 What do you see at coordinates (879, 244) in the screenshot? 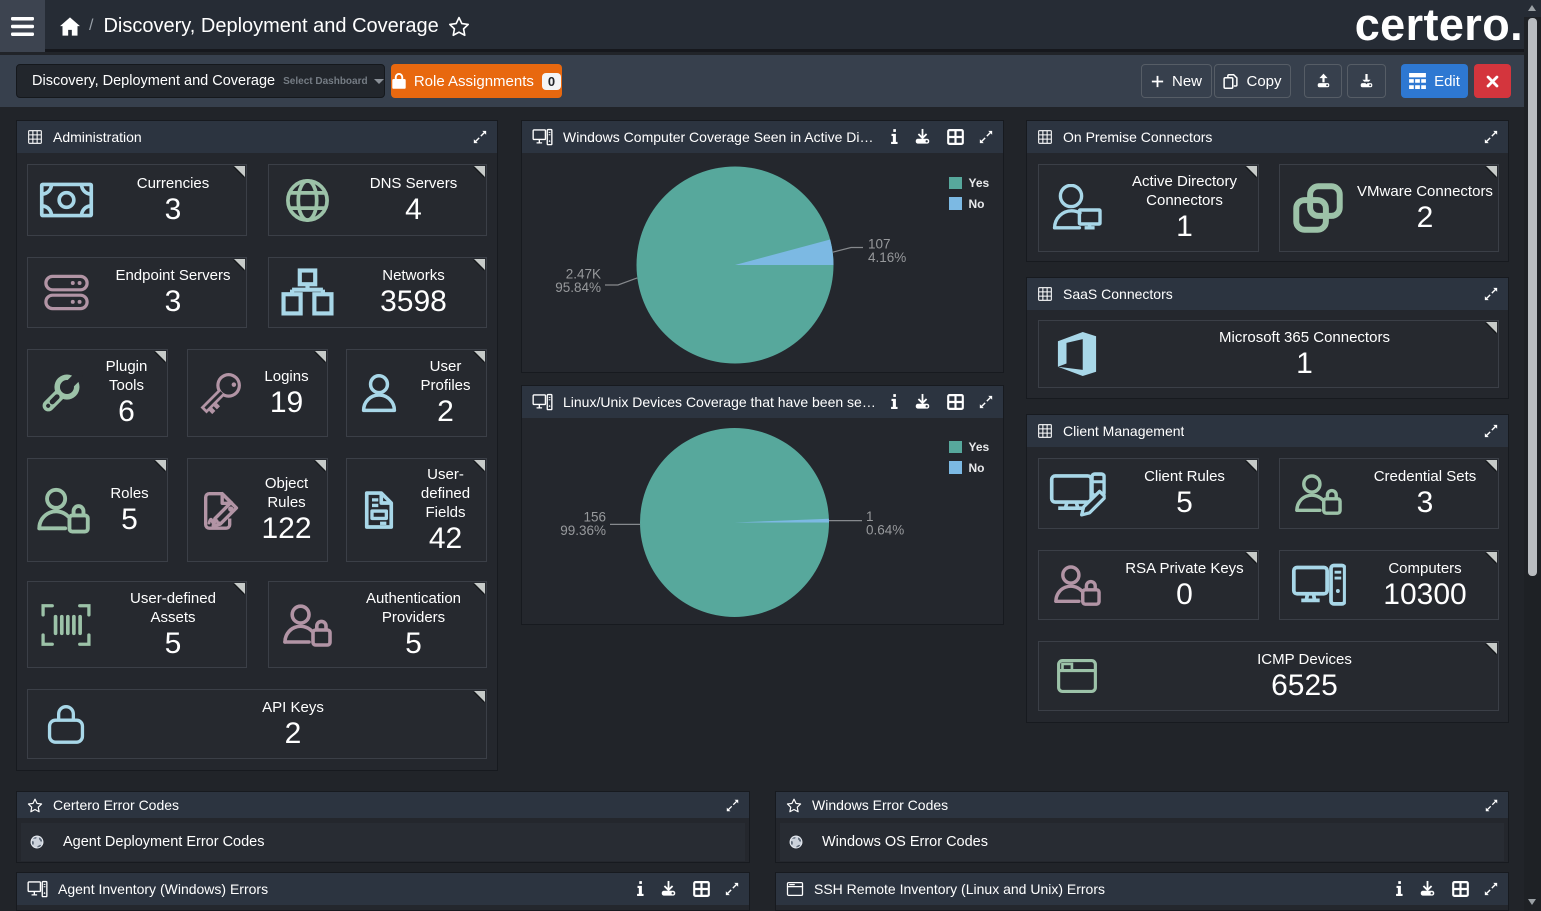
I see `svg-text: 107` at bounding box center [879, 244].